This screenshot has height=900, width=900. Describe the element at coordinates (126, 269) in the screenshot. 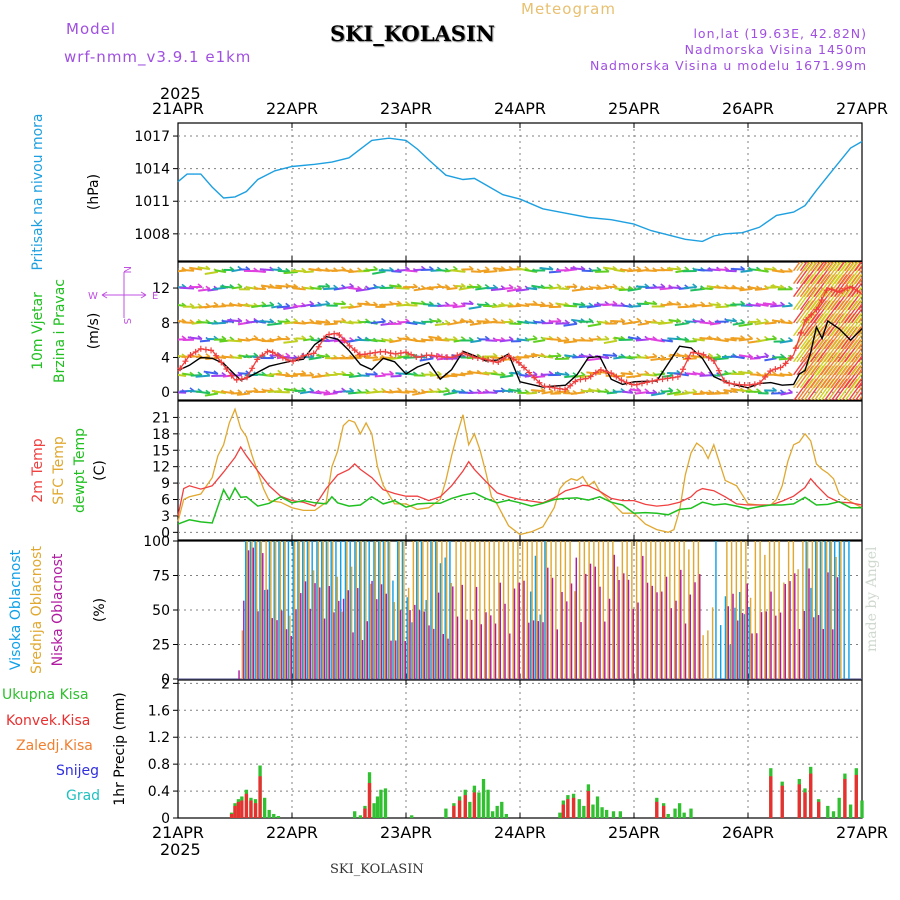

I see `wind-dir-north: N` at that location.